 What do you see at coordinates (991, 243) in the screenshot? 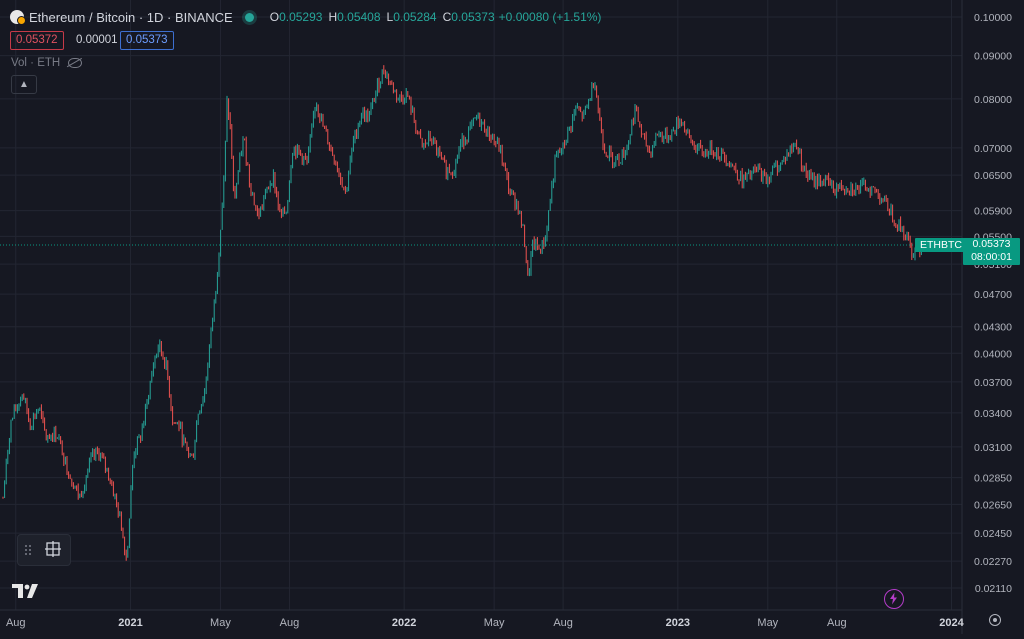
I see `last-price-value: 0.05373` at bounding box center [991, 243].